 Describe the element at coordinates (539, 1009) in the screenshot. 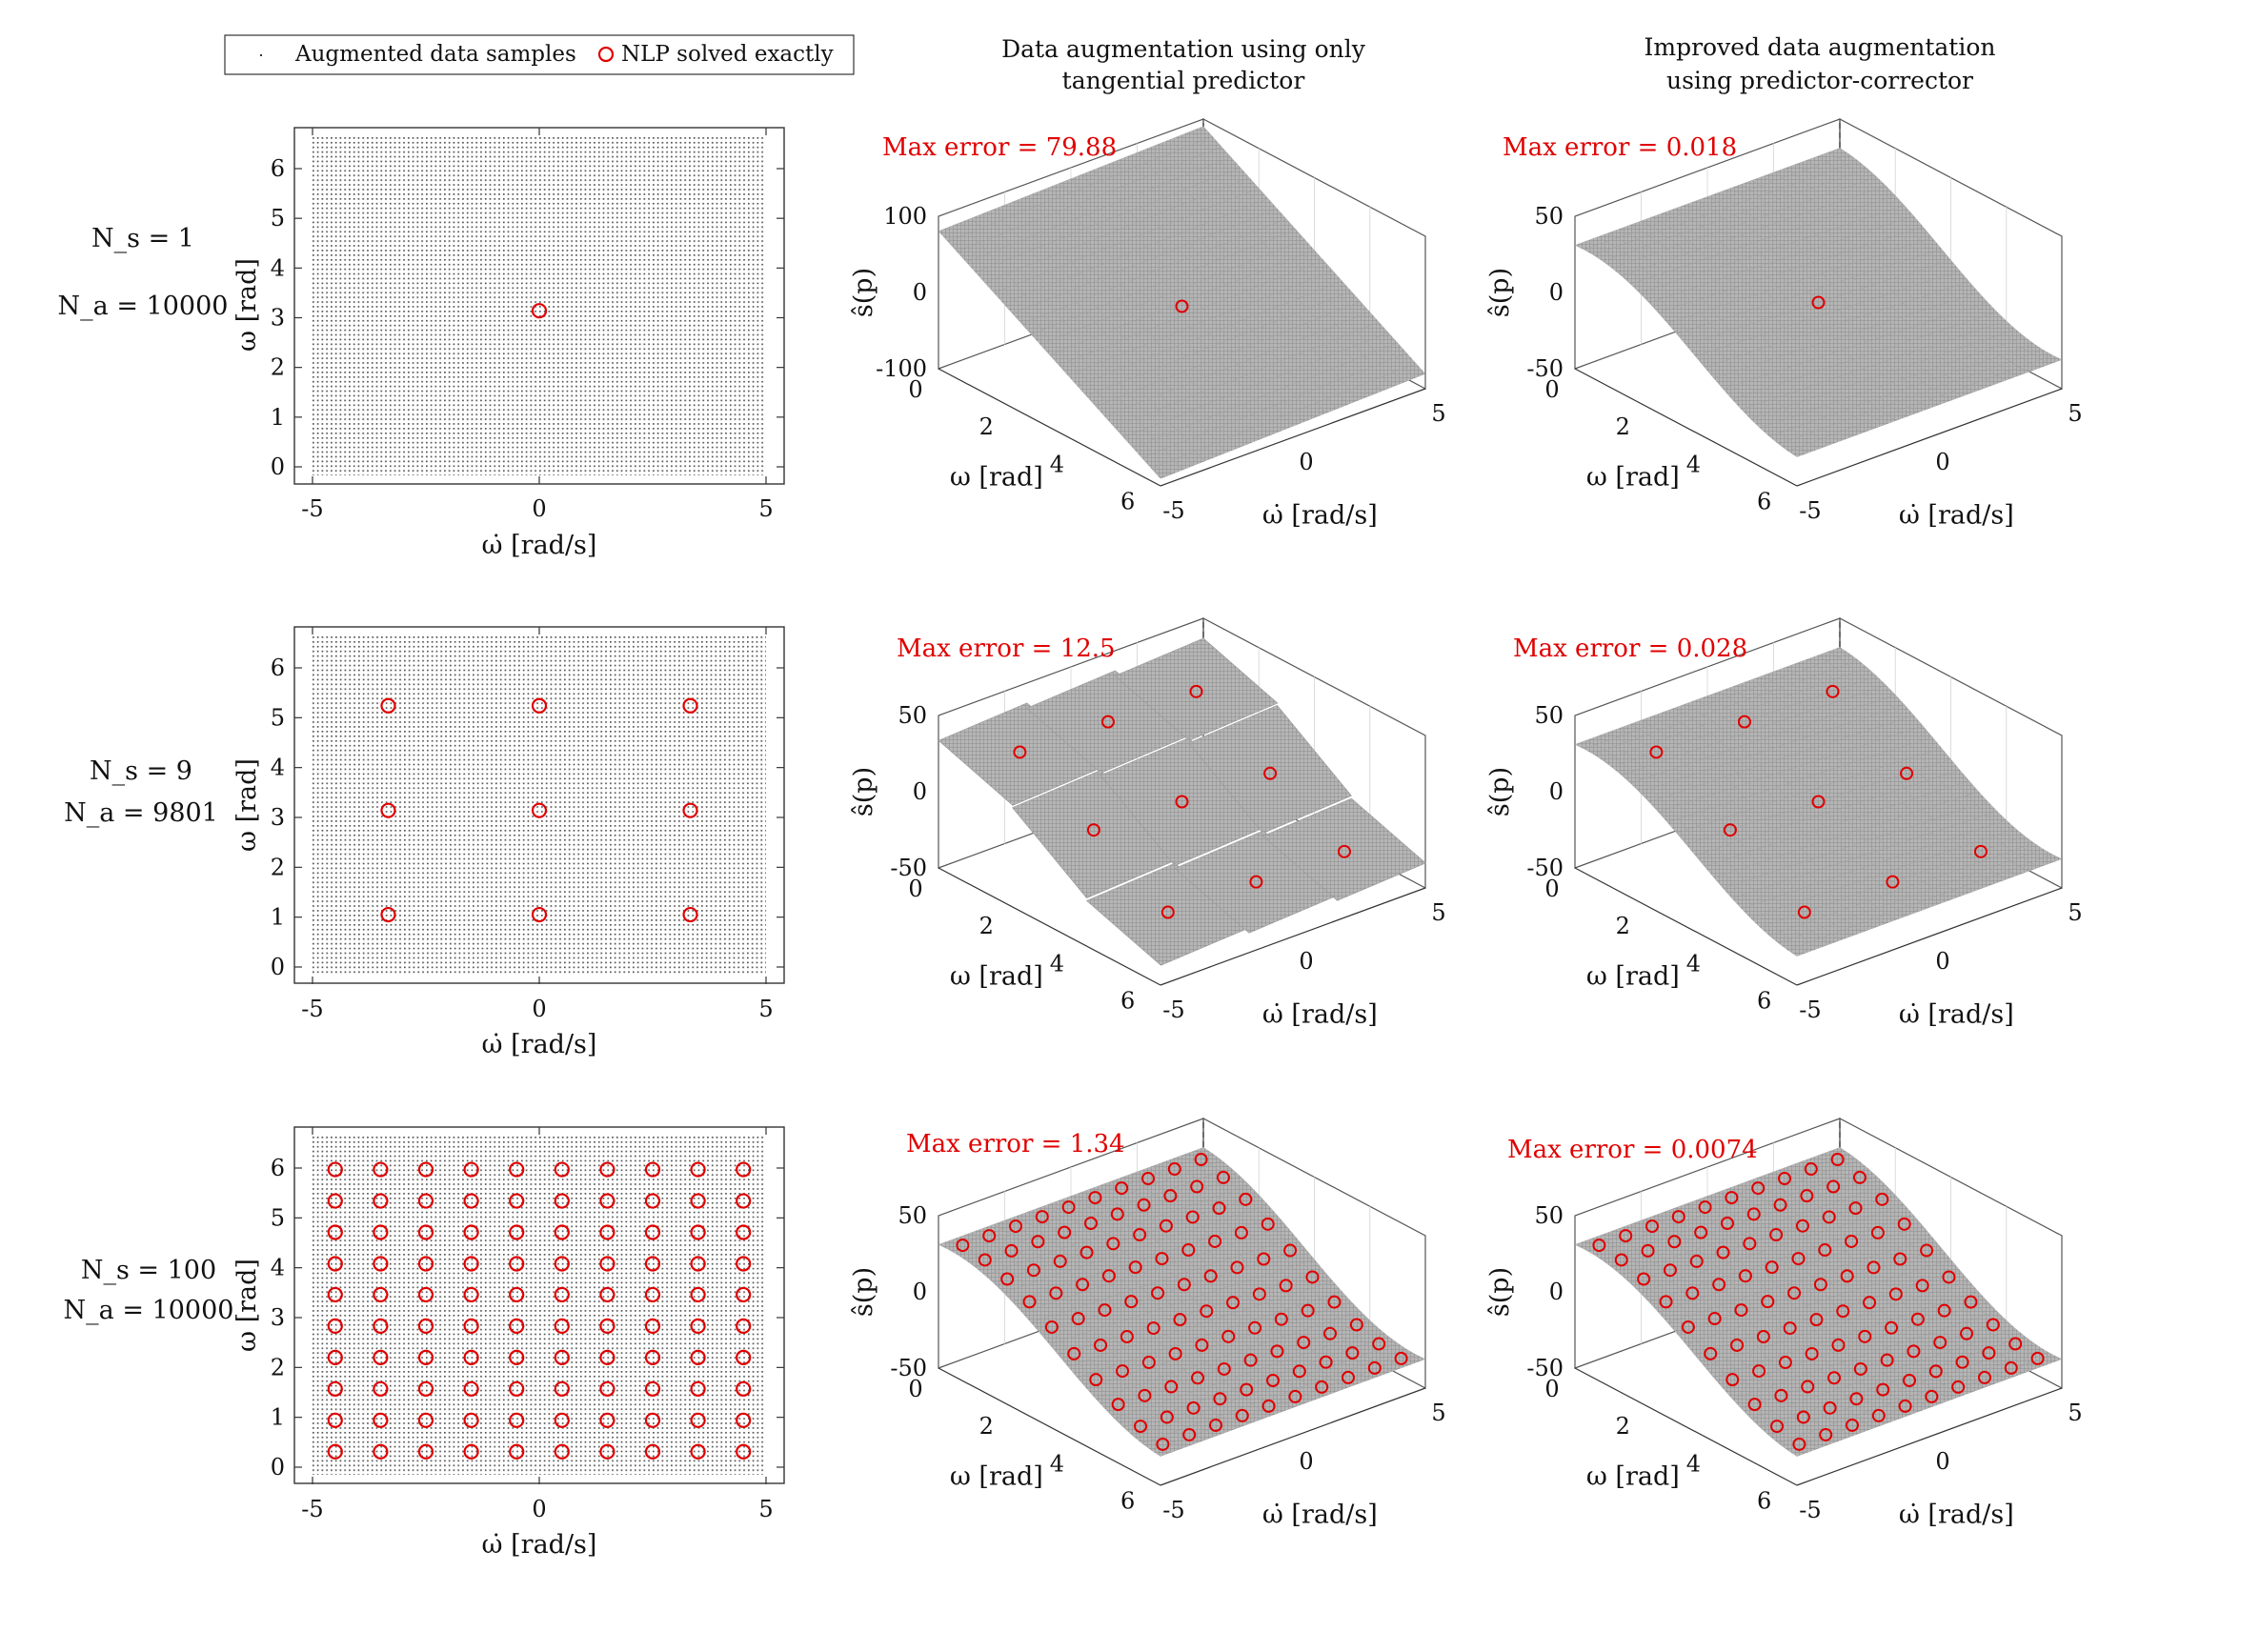

I see `x-tick-label: 0` at that location.